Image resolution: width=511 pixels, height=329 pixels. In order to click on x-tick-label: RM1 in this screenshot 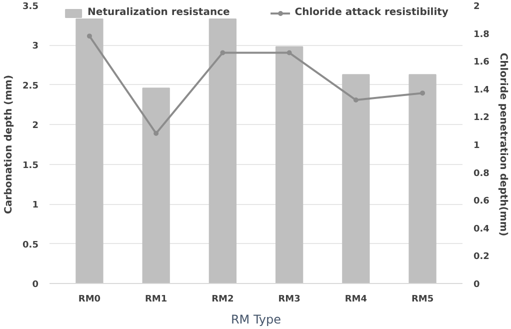, I will do `click(156, 299)`.